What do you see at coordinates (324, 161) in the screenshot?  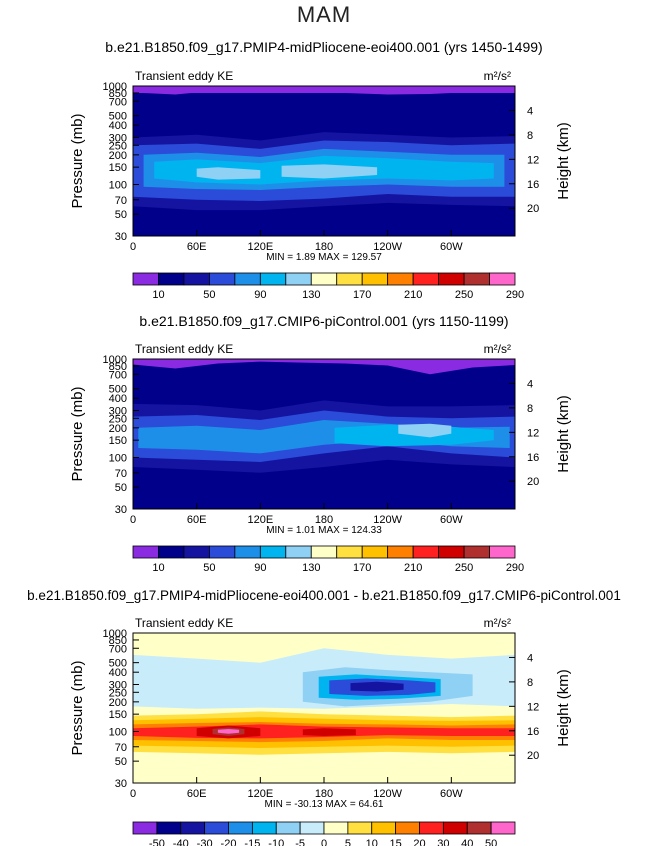 I see `contour-field` at bounding box center [324, 161].